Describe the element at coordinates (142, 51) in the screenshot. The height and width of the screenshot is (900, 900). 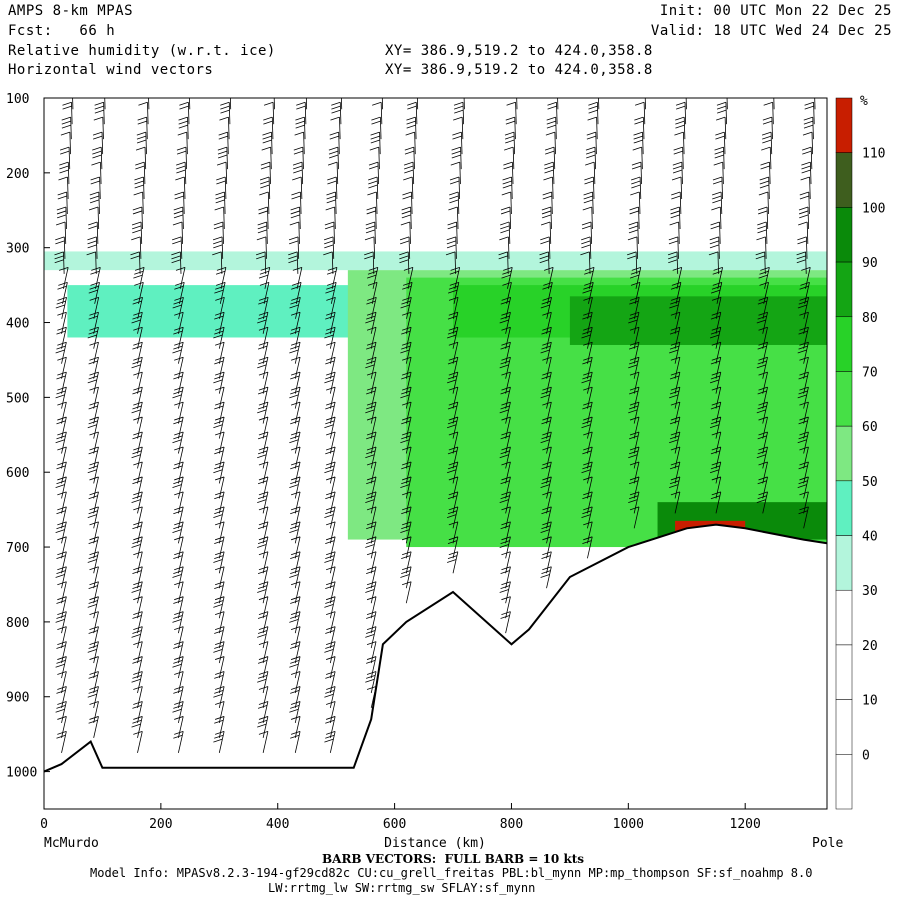
I see `field-label-rh: Relative humidity (w.r.t. ice)` at that location.